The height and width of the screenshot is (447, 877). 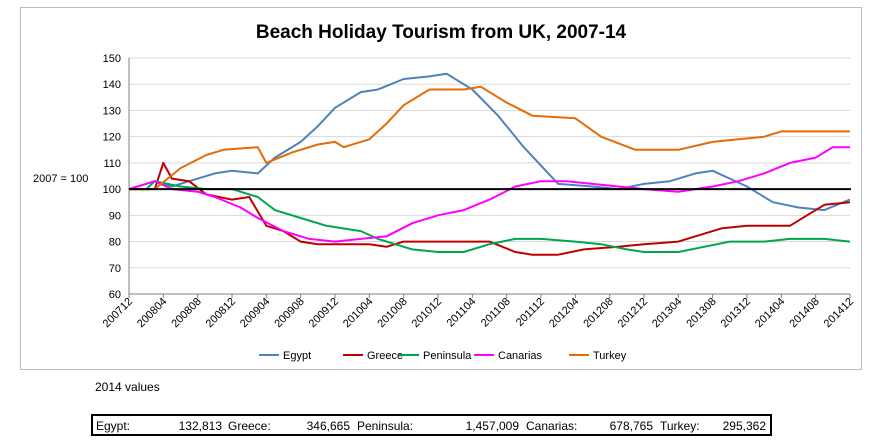 I want to click on y-tick-label: 140, so click(x=112, y=85).